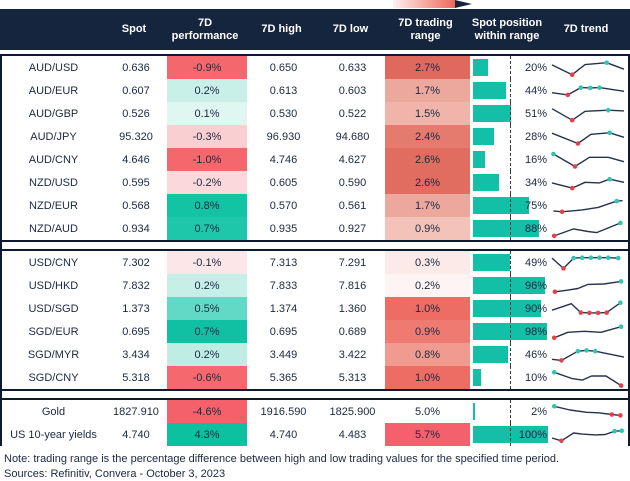  Describe the element at coordinates (207, 434) in the screenshot. I see `performance-cell: 4.3%` at that location.